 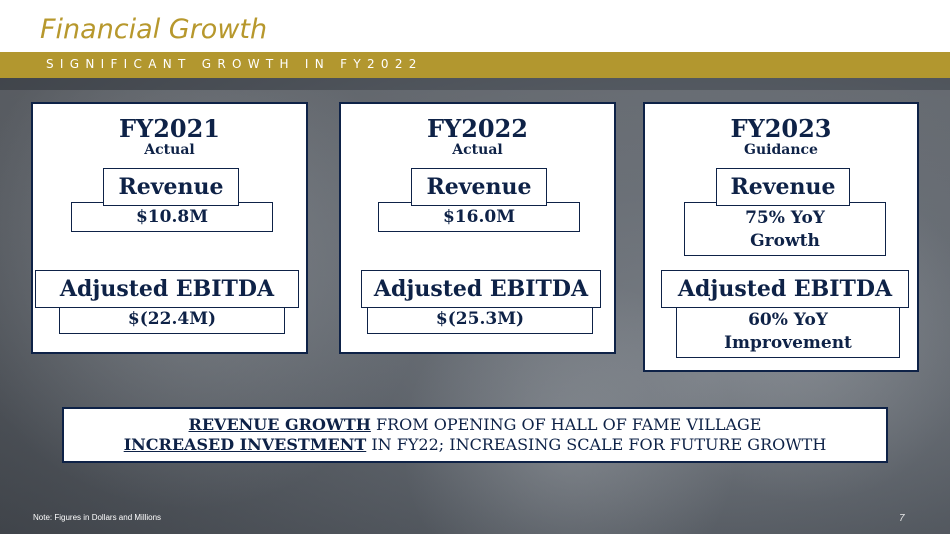 What do you see at coordinates (566, 424) in the screenshot?
I see `banner-line-1-text: FROM OPENING OF HALL OF FAME VILLAGE` at bounding box center [566, 424].